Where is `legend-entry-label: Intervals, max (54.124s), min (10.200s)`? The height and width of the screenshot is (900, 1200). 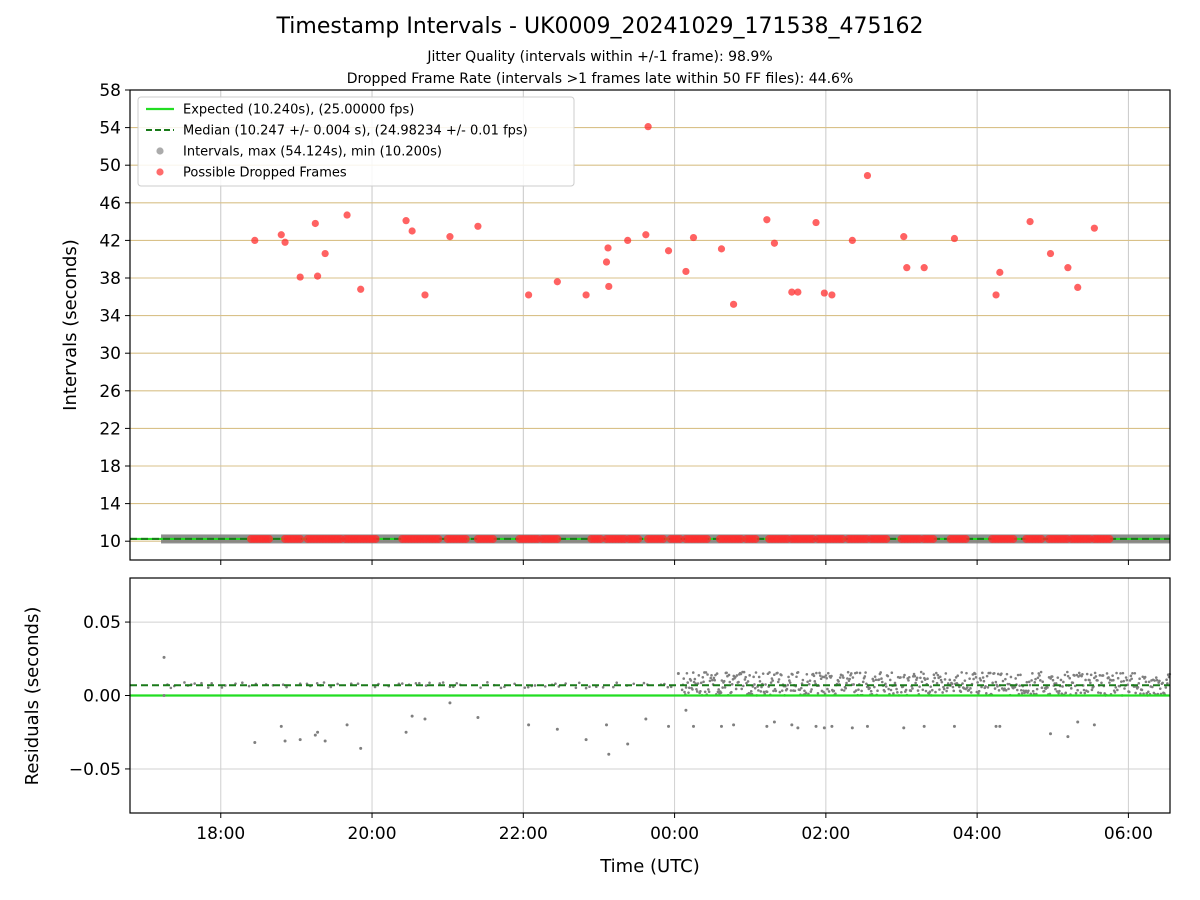 legend-entry-label: Intervals, max (54.124s), min (10.200s) is located at coordinates (312, 152).